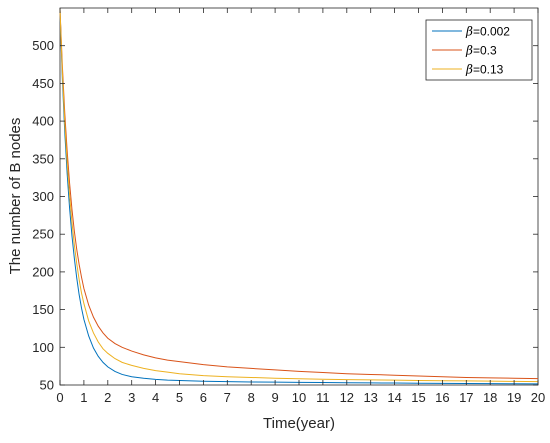 This screenshot has height=443, width=550. I want to click on x-tick-label: 0, so click(59, 397).